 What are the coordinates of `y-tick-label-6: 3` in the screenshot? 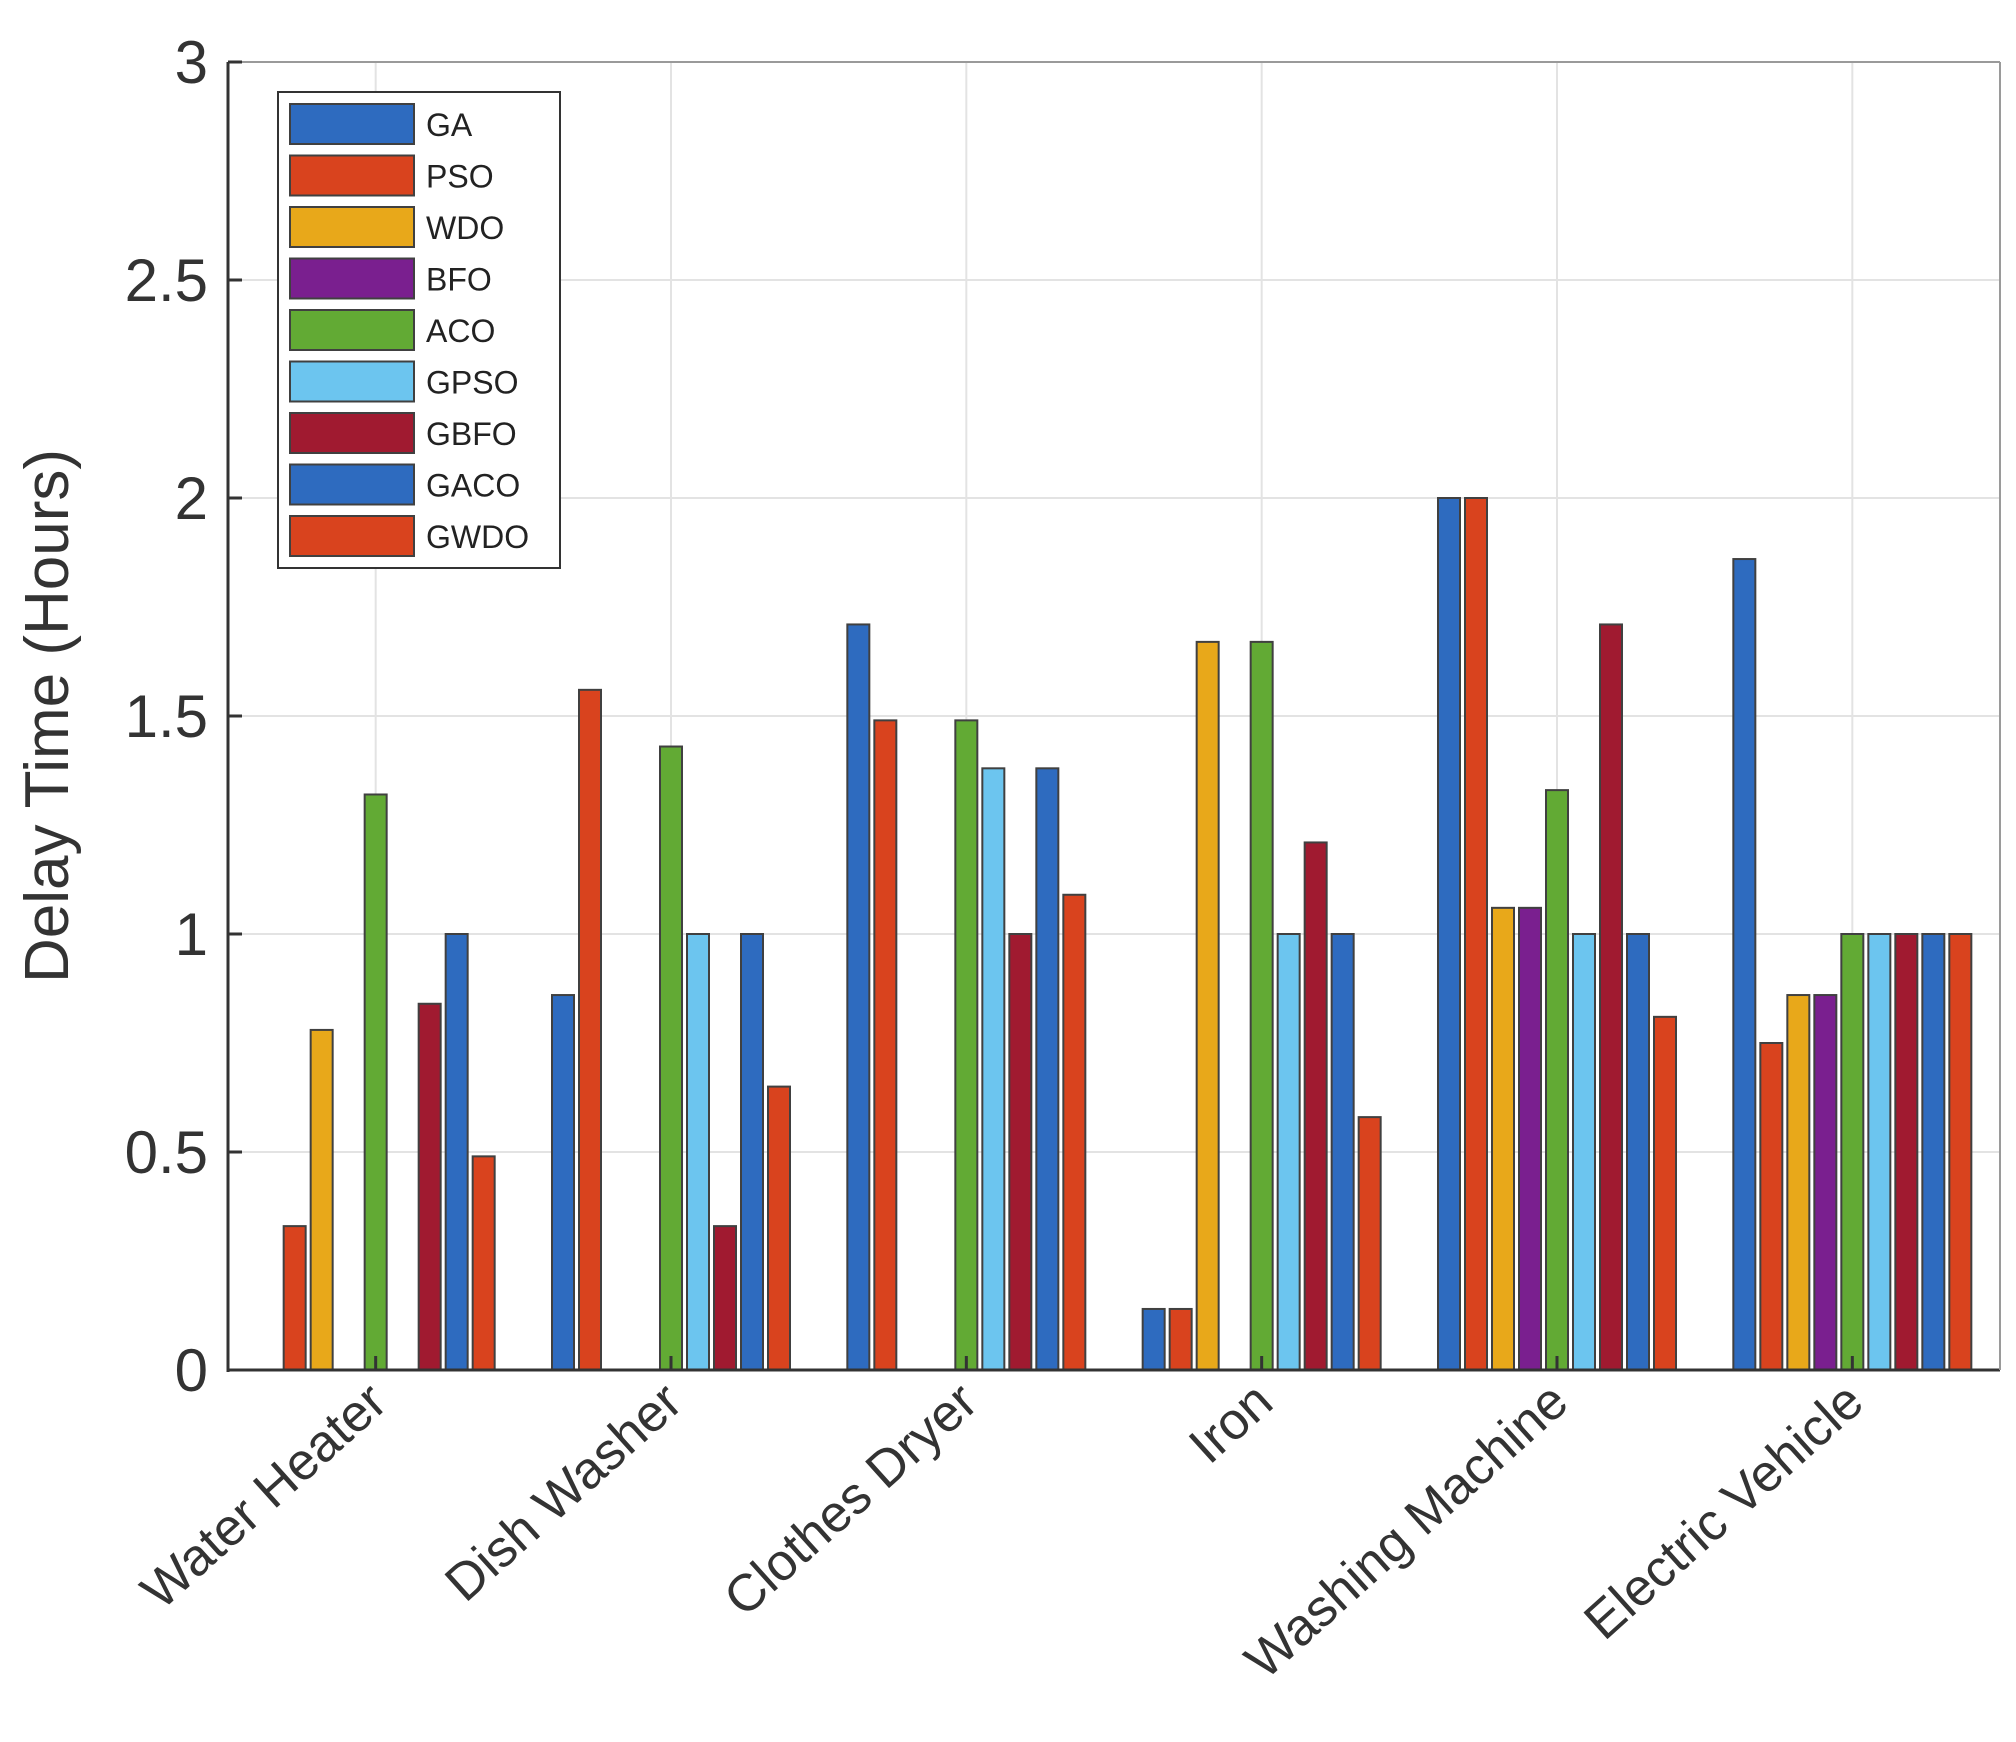 It's located at (191, 62).